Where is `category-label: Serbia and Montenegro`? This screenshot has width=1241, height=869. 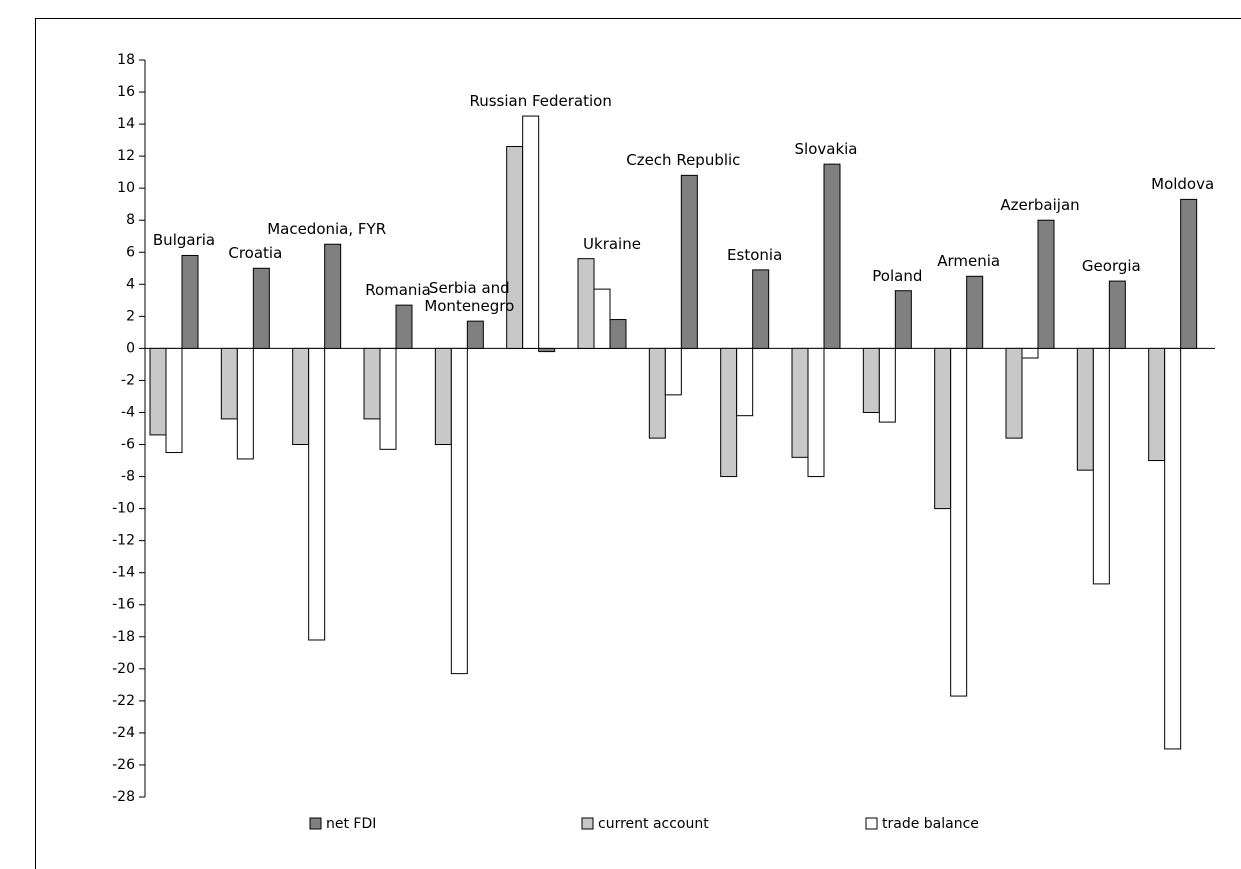 category-label: Serbia and Montenegro is located at coordinates (469, 297).